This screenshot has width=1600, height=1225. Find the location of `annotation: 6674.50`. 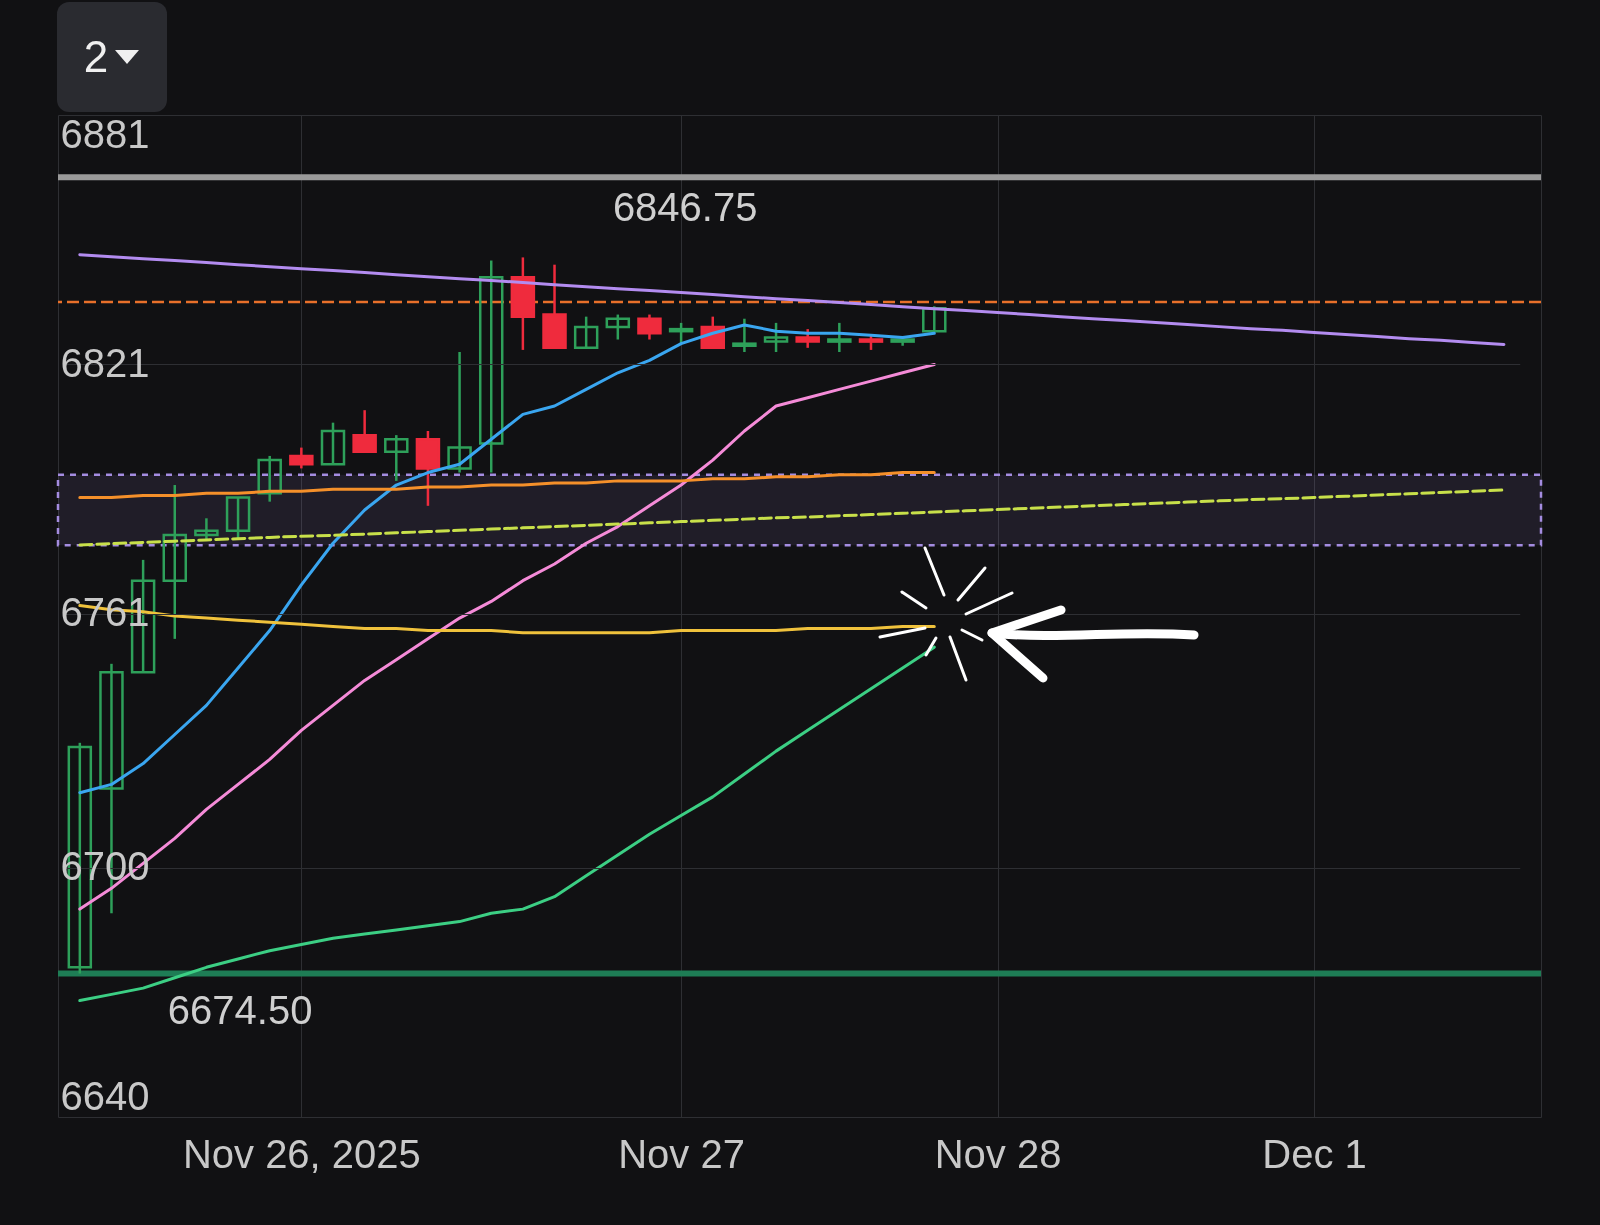

annotation: 6674.50 is located at coordinates (240, 1009).